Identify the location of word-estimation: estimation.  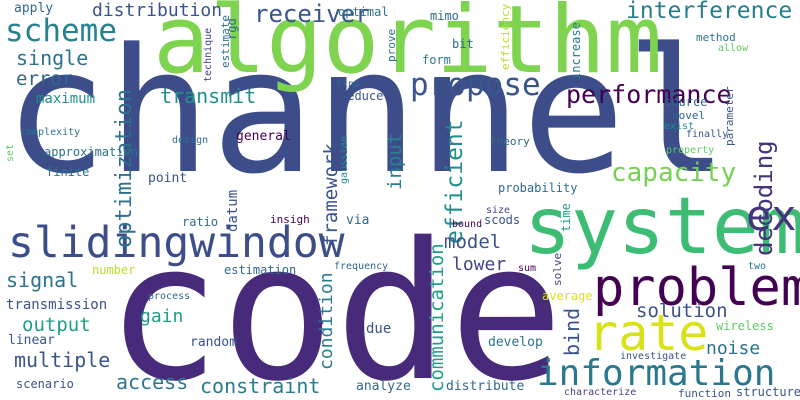
(260, 270).